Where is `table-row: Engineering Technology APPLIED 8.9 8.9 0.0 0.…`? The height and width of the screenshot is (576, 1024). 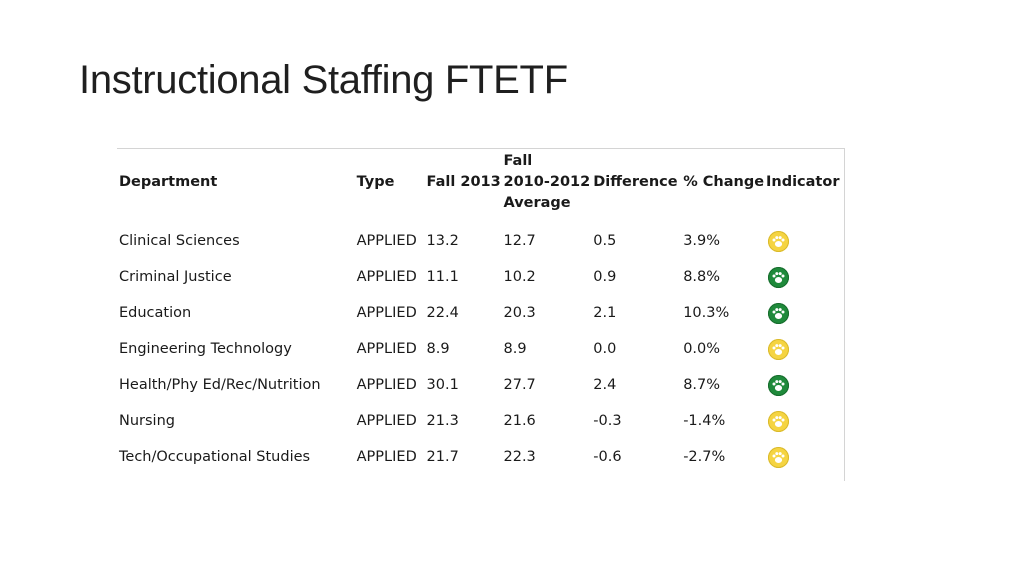
table-row: Engineering Technology APPLIED 8.9 8.9 0.0 0.… is located at coordinates (480, 349).